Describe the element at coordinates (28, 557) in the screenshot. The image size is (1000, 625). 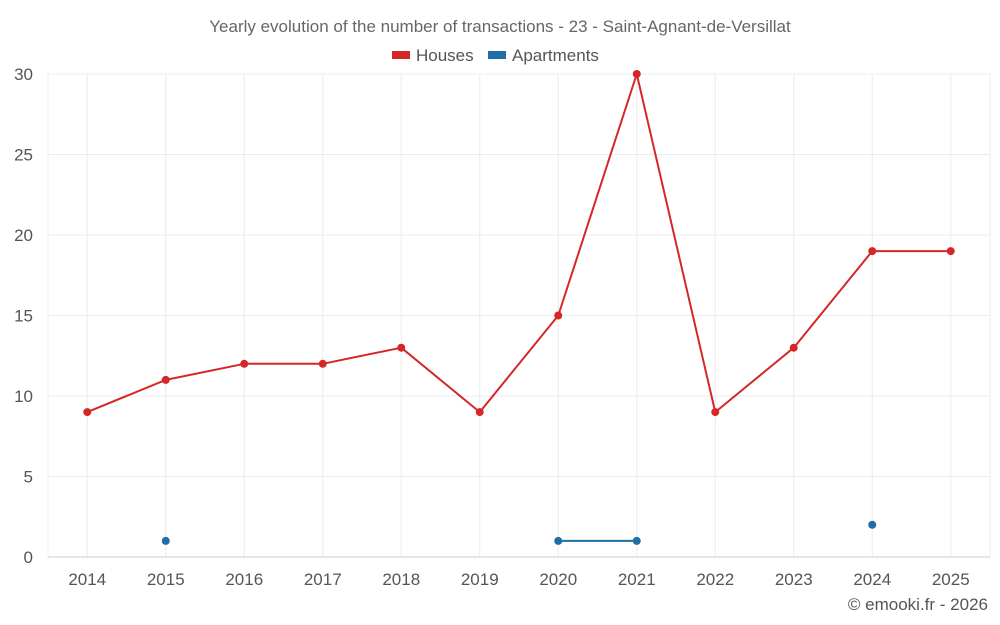
I see `y-tick-label: 0` at that location.